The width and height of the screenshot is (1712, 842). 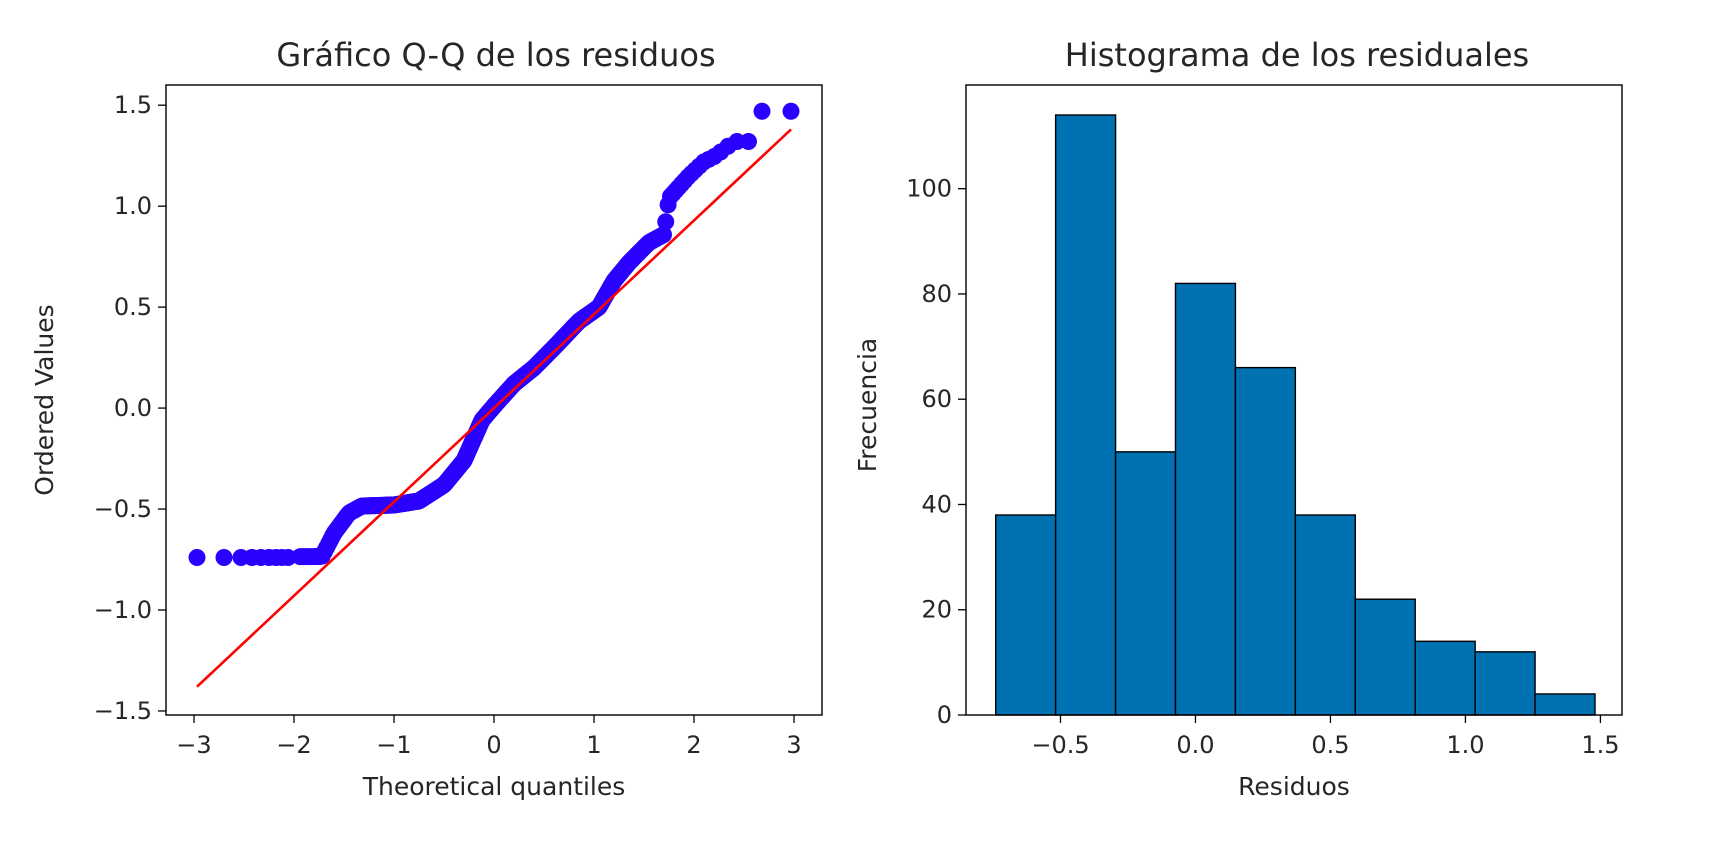 I want to click on histogram-x-tick-label: 0.0, so click(x=1195, y=745).